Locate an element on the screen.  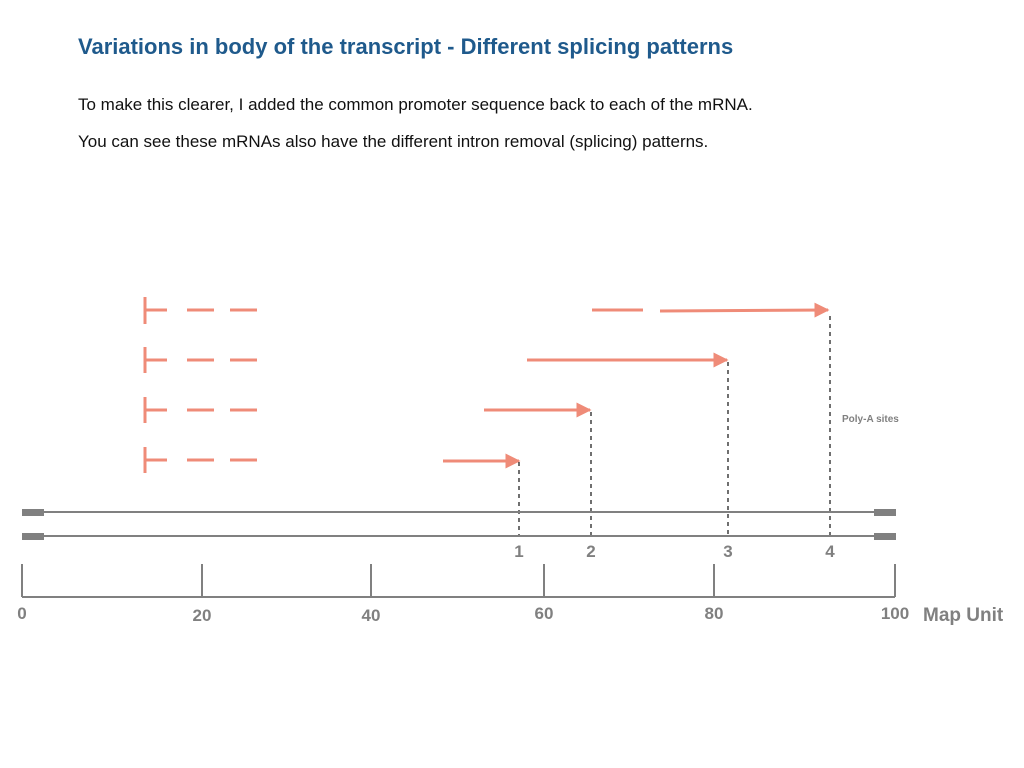
polya-guides is located at coordinates (674, 426).